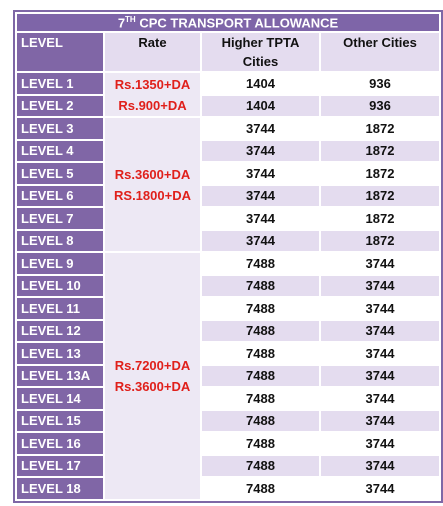  What do you see at coordinates (152, 105) in the screenshot?
I see `rate-text: Rs.900+DA` at bounding box center [152, 105].